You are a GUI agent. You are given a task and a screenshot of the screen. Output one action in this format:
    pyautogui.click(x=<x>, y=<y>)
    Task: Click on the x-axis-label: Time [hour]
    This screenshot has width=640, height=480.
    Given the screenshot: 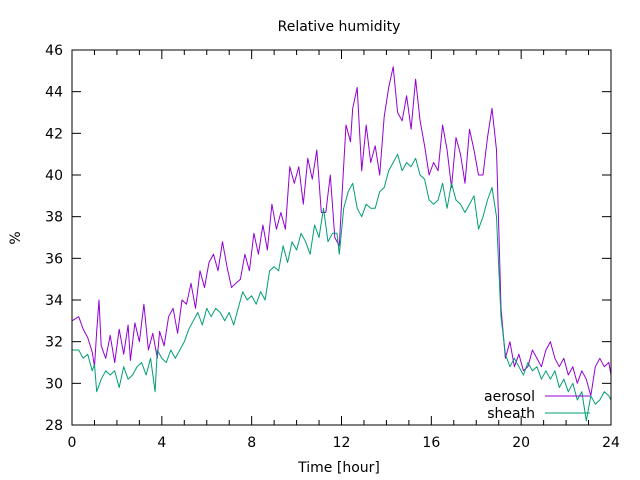 What is the action you would take?
    pyautogui.click(x=338, y=468)
    